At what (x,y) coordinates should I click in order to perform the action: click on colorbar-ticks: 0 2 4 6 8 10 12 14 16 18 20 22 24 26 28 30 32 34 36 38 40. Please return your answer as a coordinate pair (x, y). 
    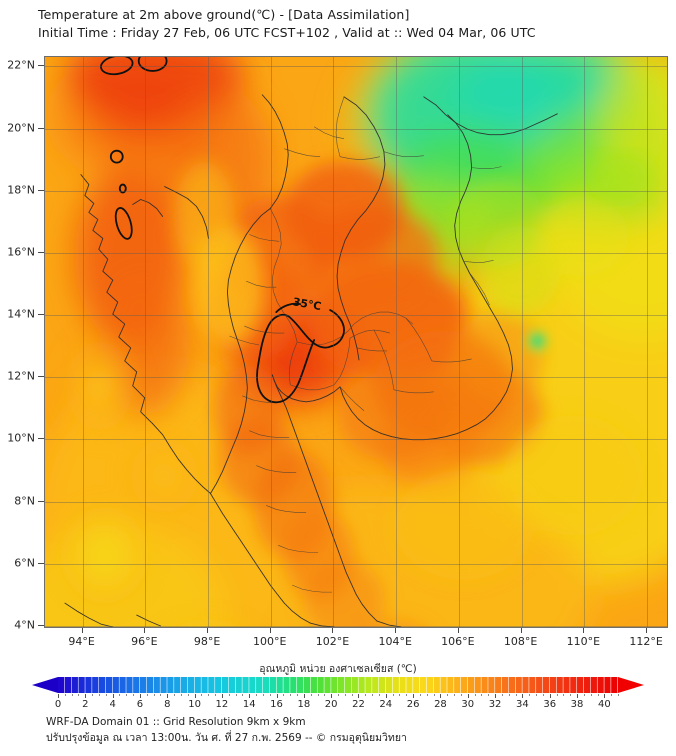
    Looking at the image, I should click on (338, 704).